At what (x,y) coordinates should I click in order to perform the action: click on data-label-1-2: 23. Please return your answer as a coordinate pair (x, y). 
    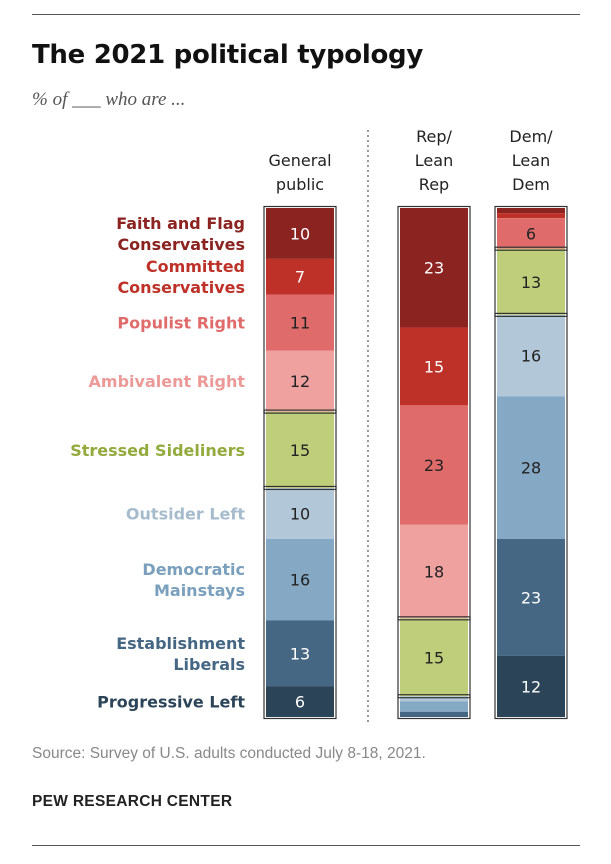
    Looking at the image, I should click on (434, 465).